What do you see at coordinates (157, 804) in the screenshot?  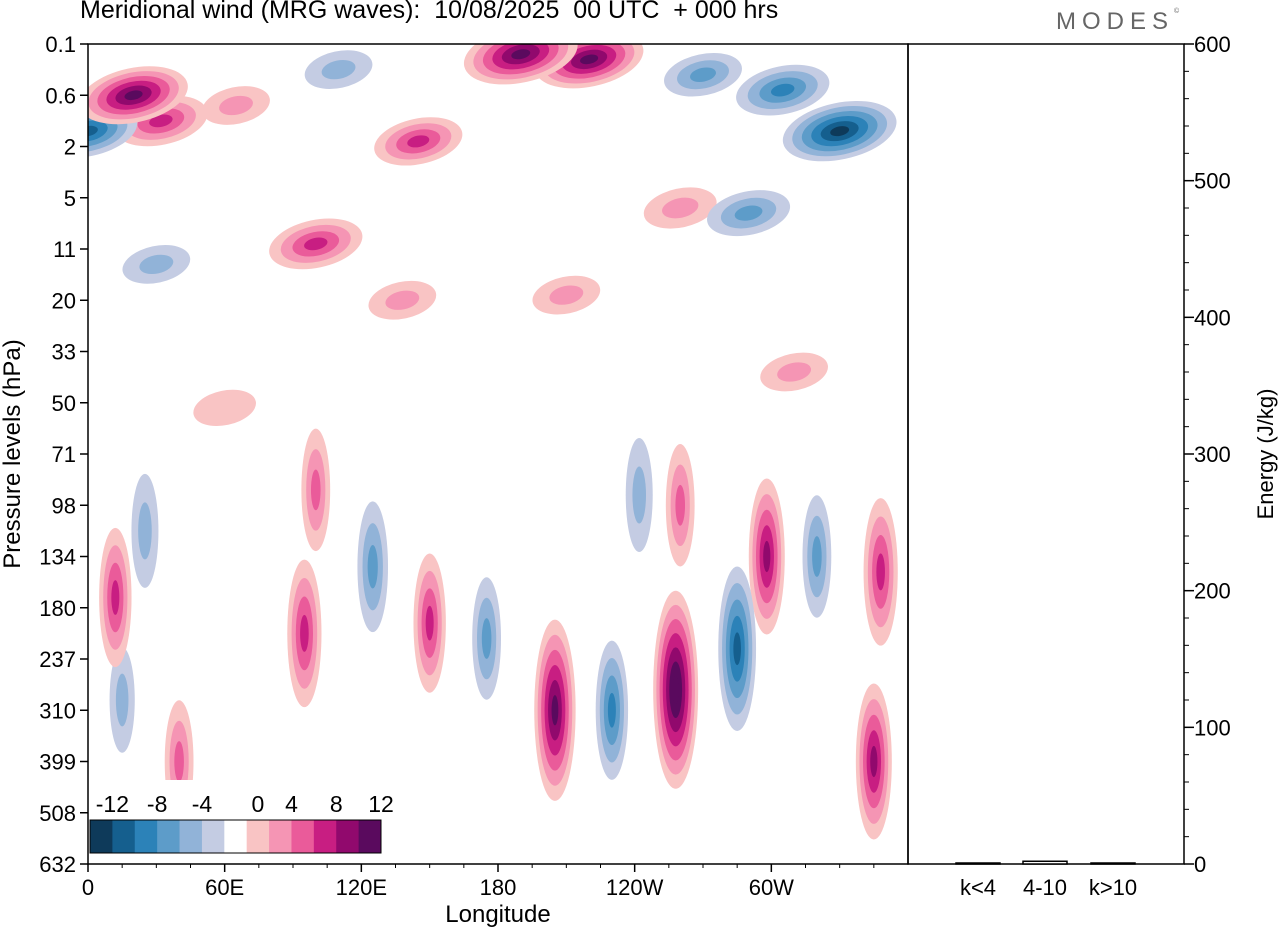 I see `colorbar-tick-label: -8` at bounding box center [157, 804].